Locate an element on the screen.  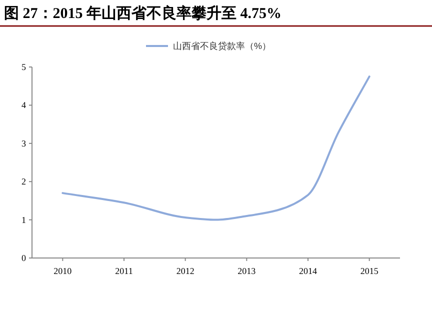
x-tick-label: 2010 is located at coordinates (63, 271).